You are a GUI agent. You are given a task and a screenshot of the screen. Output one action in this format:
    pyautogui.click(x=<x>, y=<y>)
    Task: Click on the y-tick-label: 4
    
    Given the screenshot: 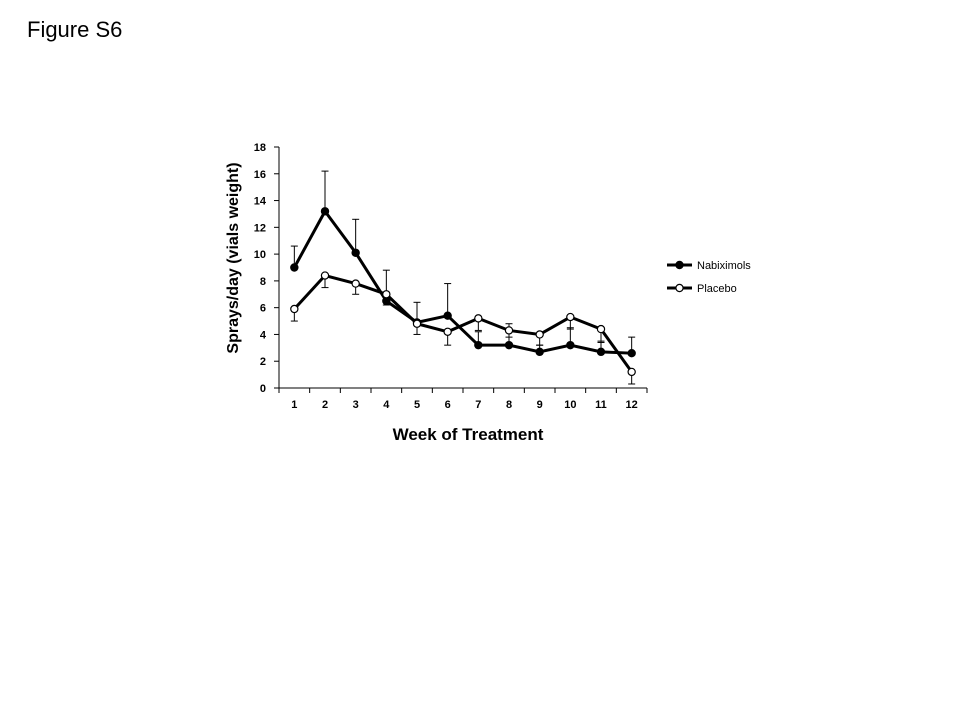 What is the action you would take?
    pyautogui.click(x=263, y=335)
    